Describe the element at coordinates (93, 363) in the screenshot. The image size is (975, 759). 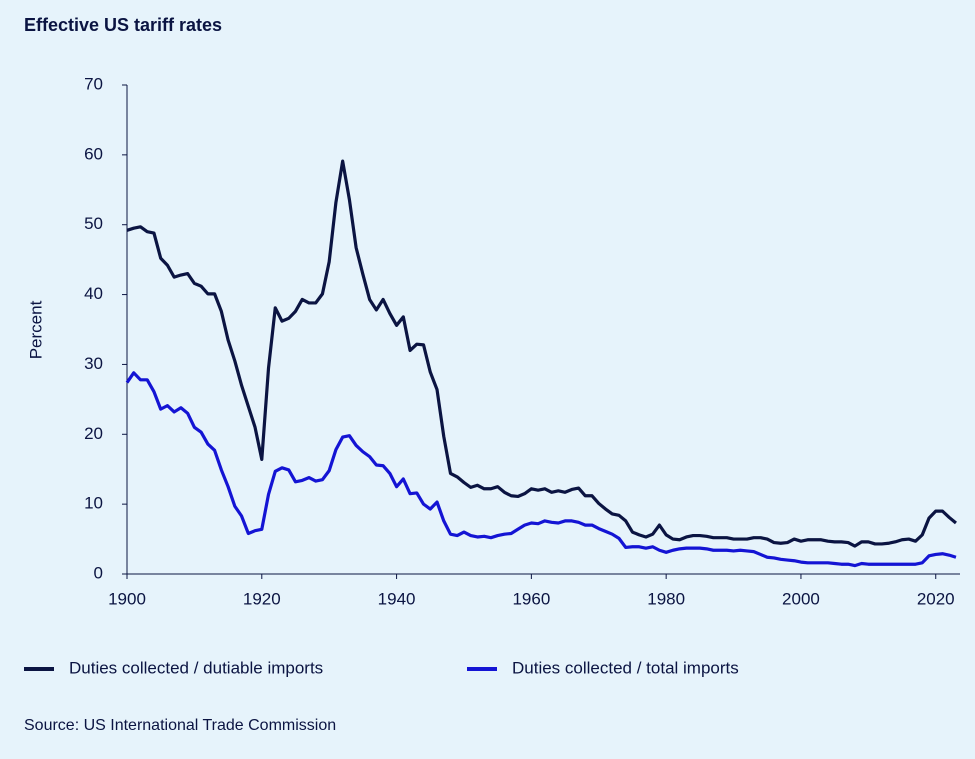
I see `y-tick-label: 30` at that location.